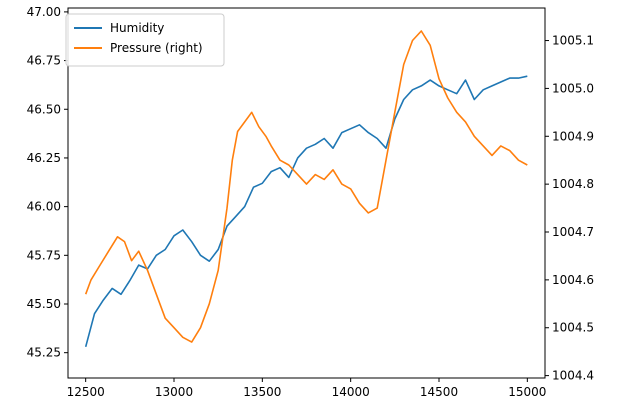  Describe the element at coordinates (44, 158) in the screenshot. I see `y-left-tick-label: 46.25` at that location.